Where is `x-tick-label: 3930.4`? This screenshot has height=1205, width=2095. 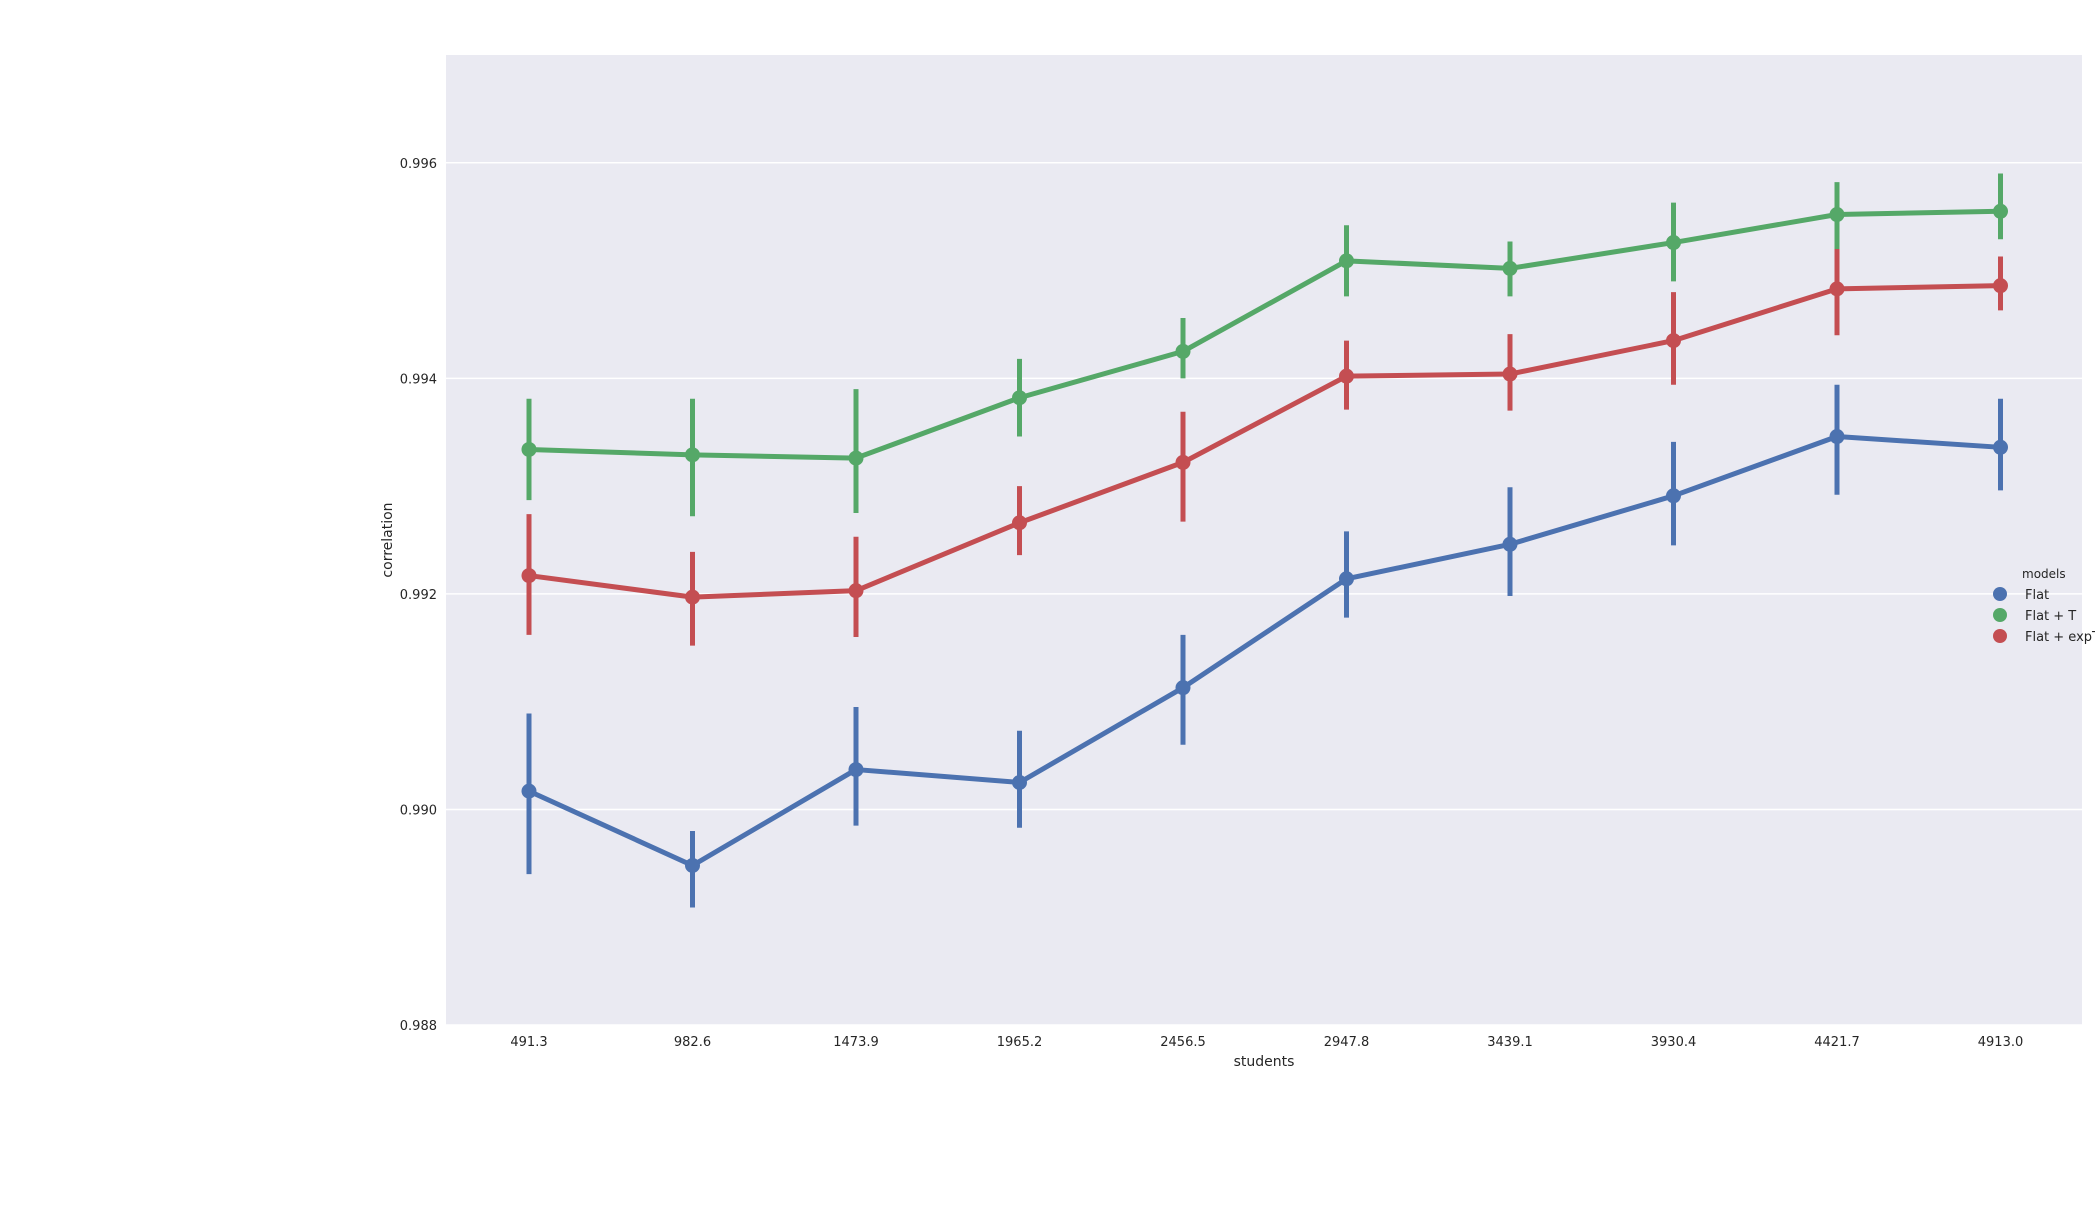 x-tick-label: 3930.4 is located at coordinates (1674, 1042).